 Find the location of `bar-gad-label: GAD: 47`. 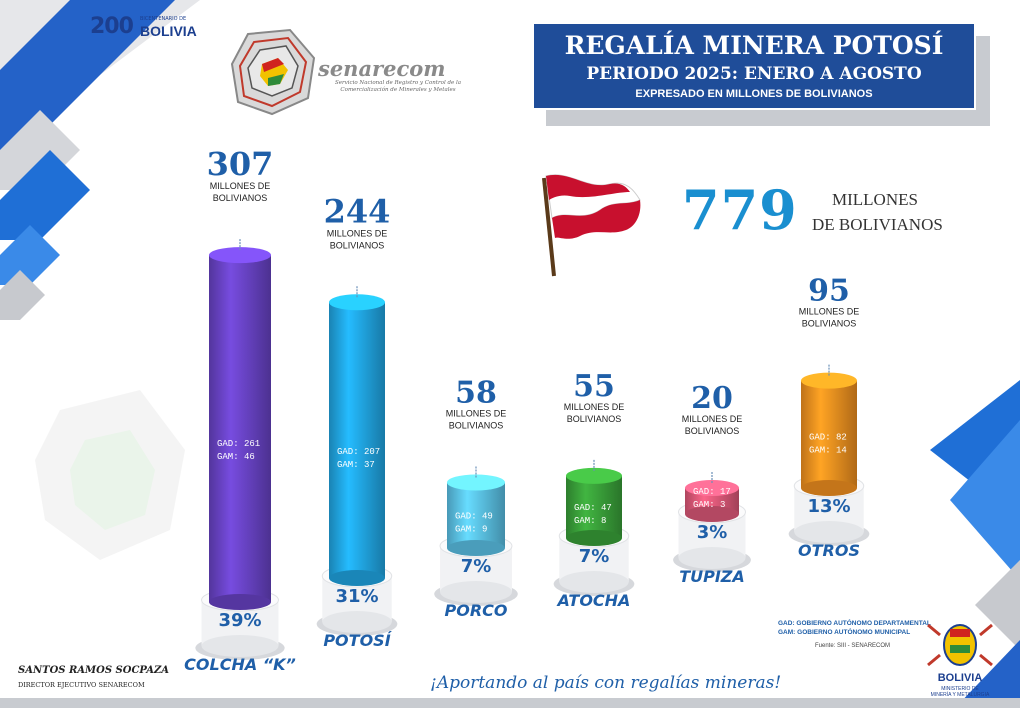

bar-gad-label: GAD: 47 is located at coordinates (593, 508).